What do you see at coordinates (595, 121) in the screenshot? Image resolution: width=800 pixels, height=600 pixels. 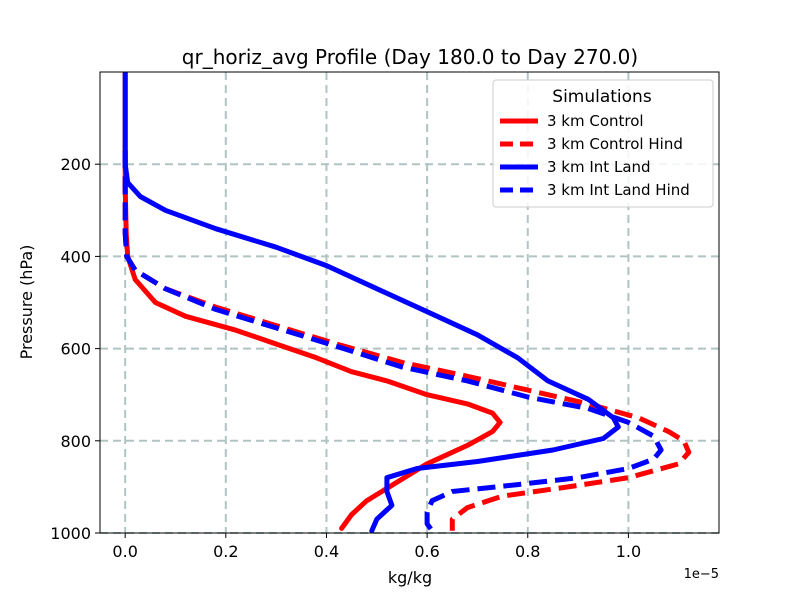 I see `legend-label-0: 3 km Control` at bounding box center [595, 121].